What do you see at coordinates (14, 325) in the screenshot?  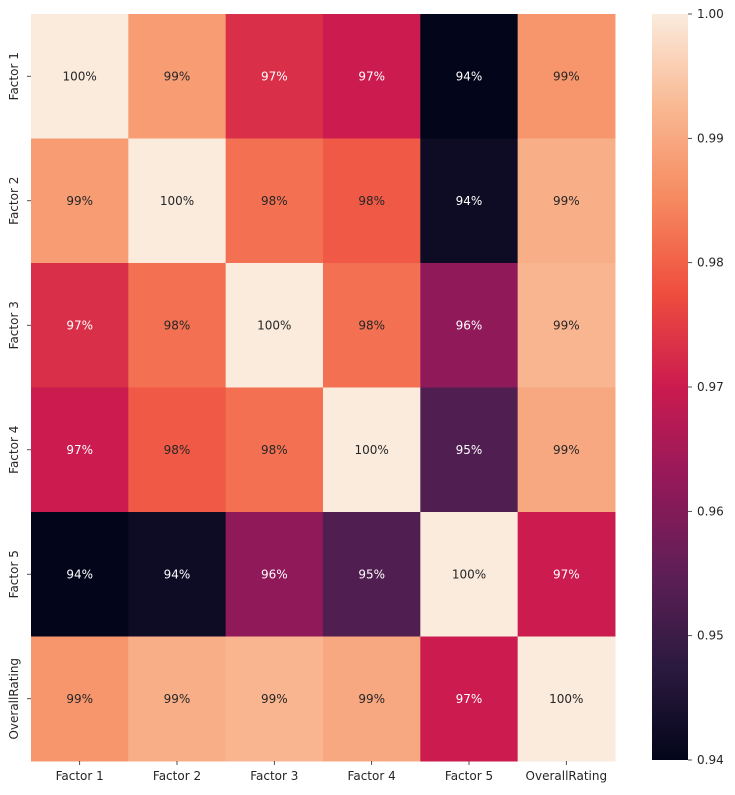 I see `y-tick-label: Factor 3` at bounding box center [14, 325].